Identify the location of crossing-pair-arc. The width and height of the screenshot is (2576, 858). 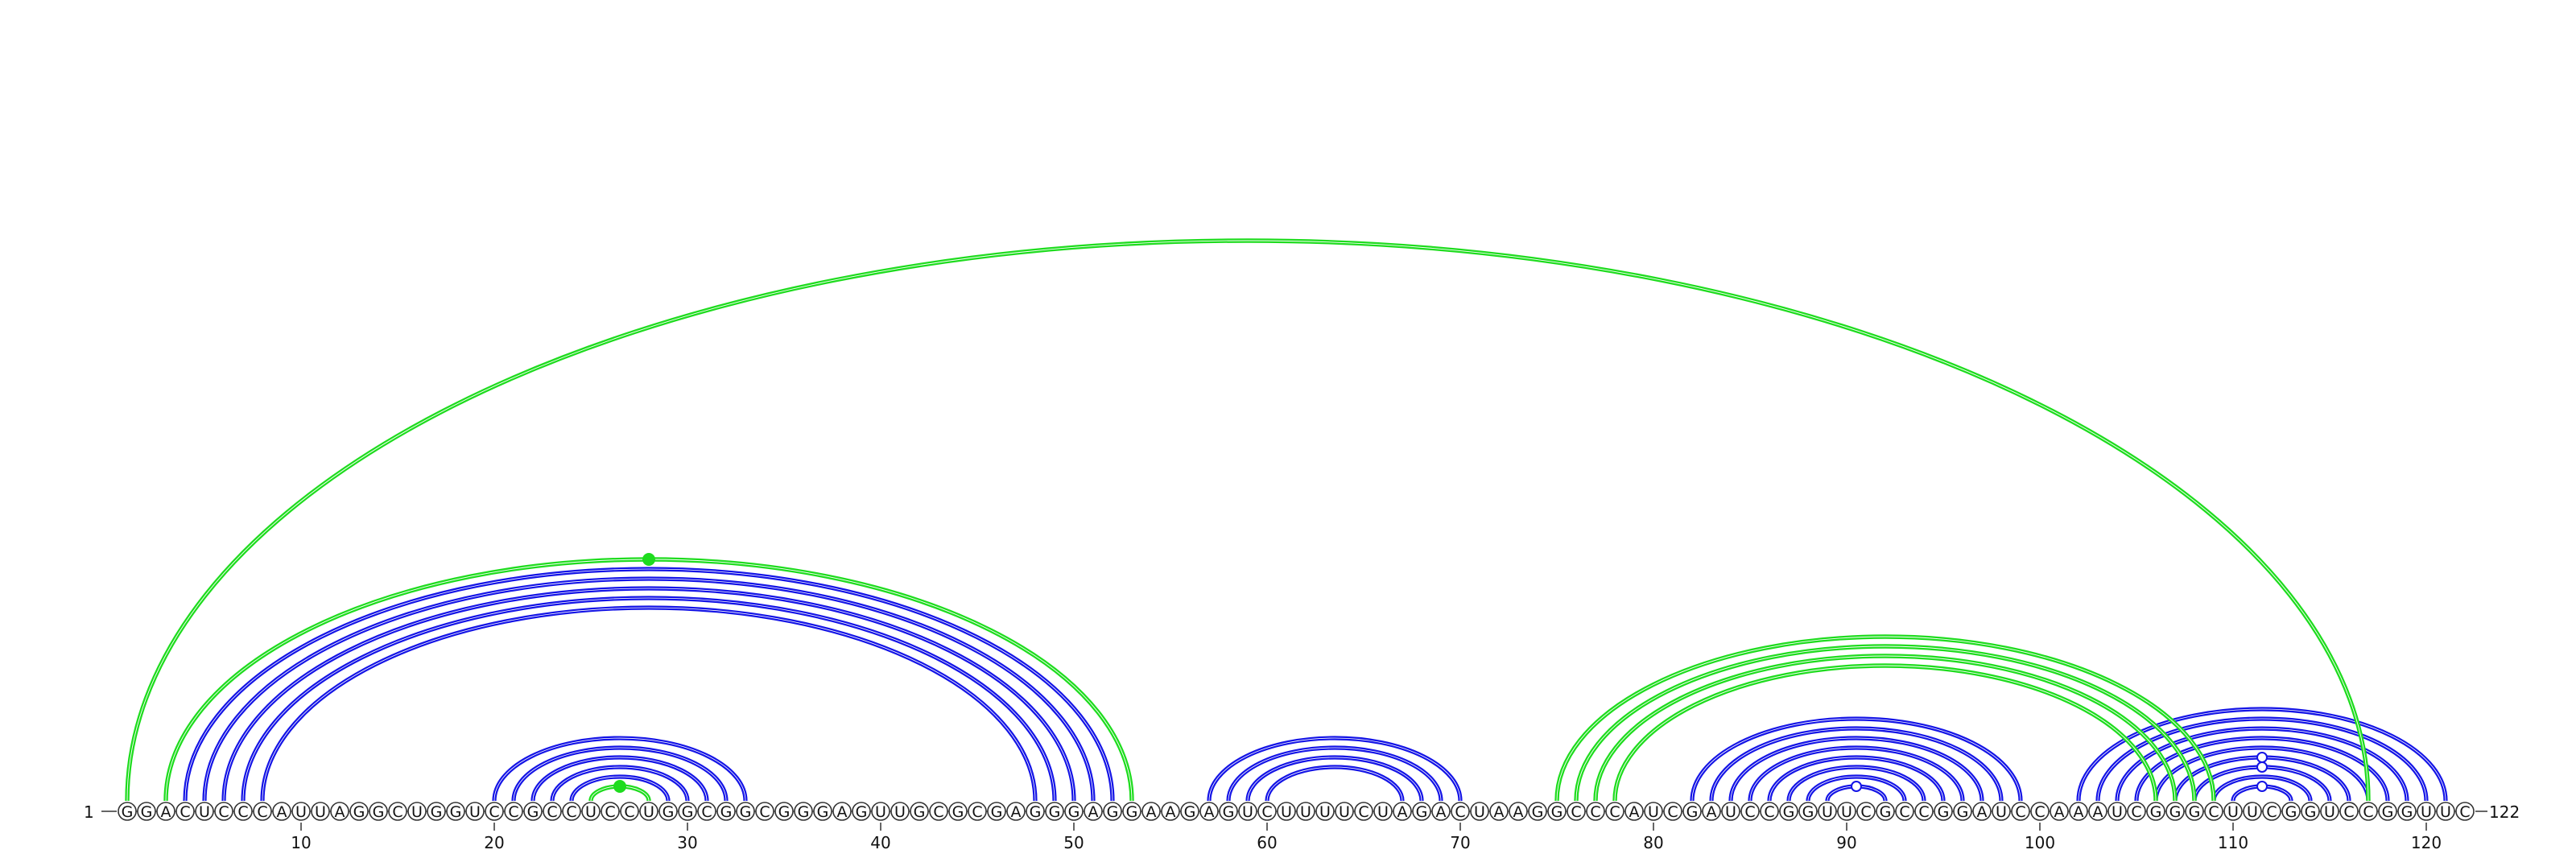
(648, 680).